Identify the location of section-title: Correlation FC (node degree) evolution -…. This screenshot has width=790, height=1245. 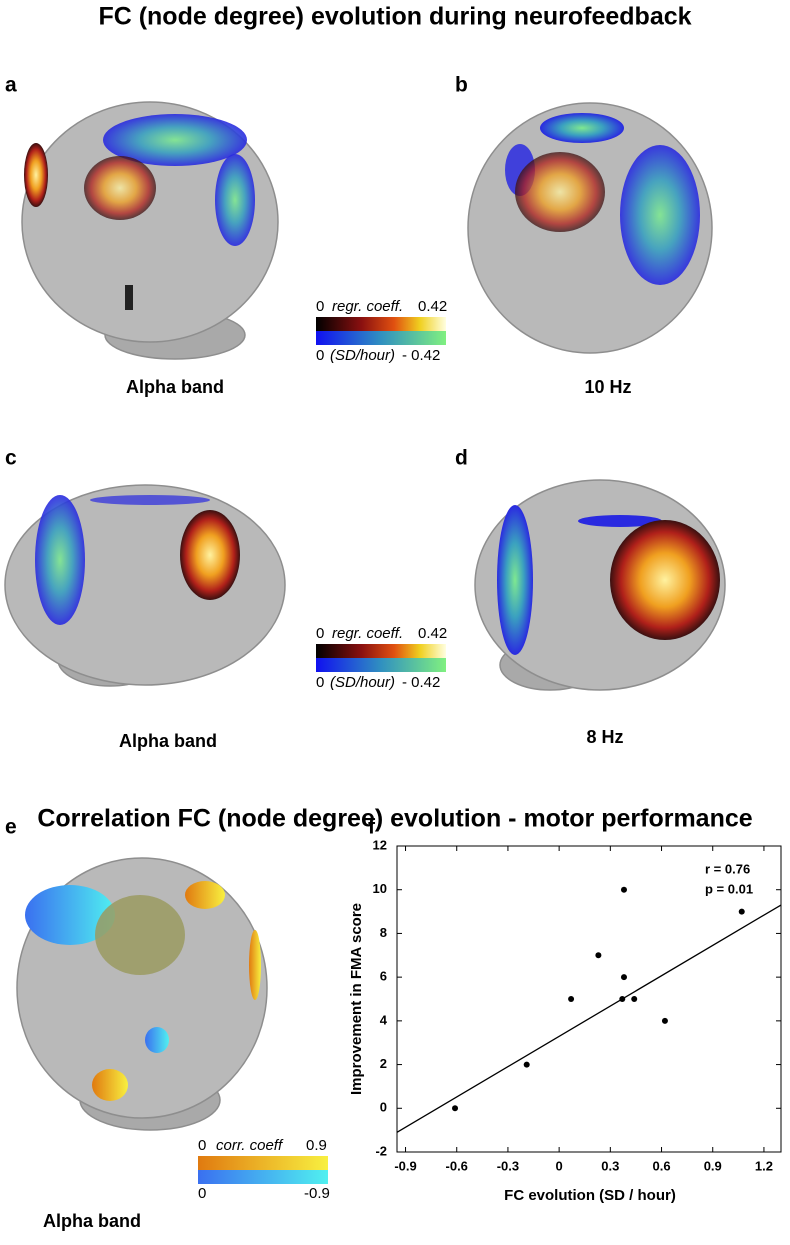
(394, 819).